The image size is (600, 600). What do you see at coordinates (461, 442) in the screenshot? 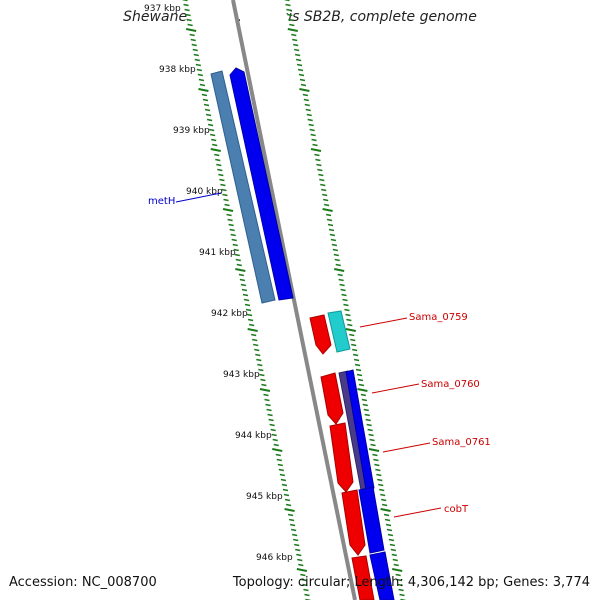
I see `gene-label-sama0761: Sama_0761` at bounding box center [461, 442].